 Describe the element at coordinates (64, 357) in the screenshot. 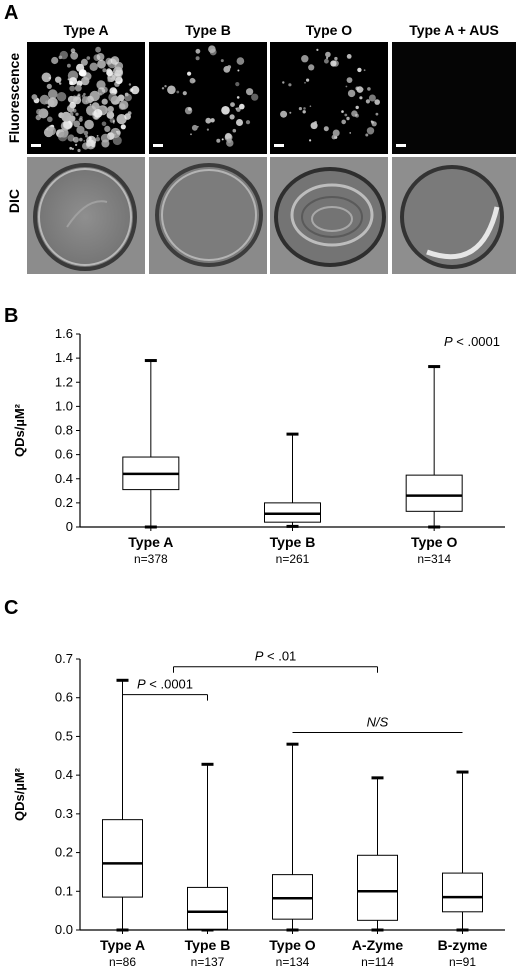

I see `chart-b-y-tick-label: 1.4` at that location.